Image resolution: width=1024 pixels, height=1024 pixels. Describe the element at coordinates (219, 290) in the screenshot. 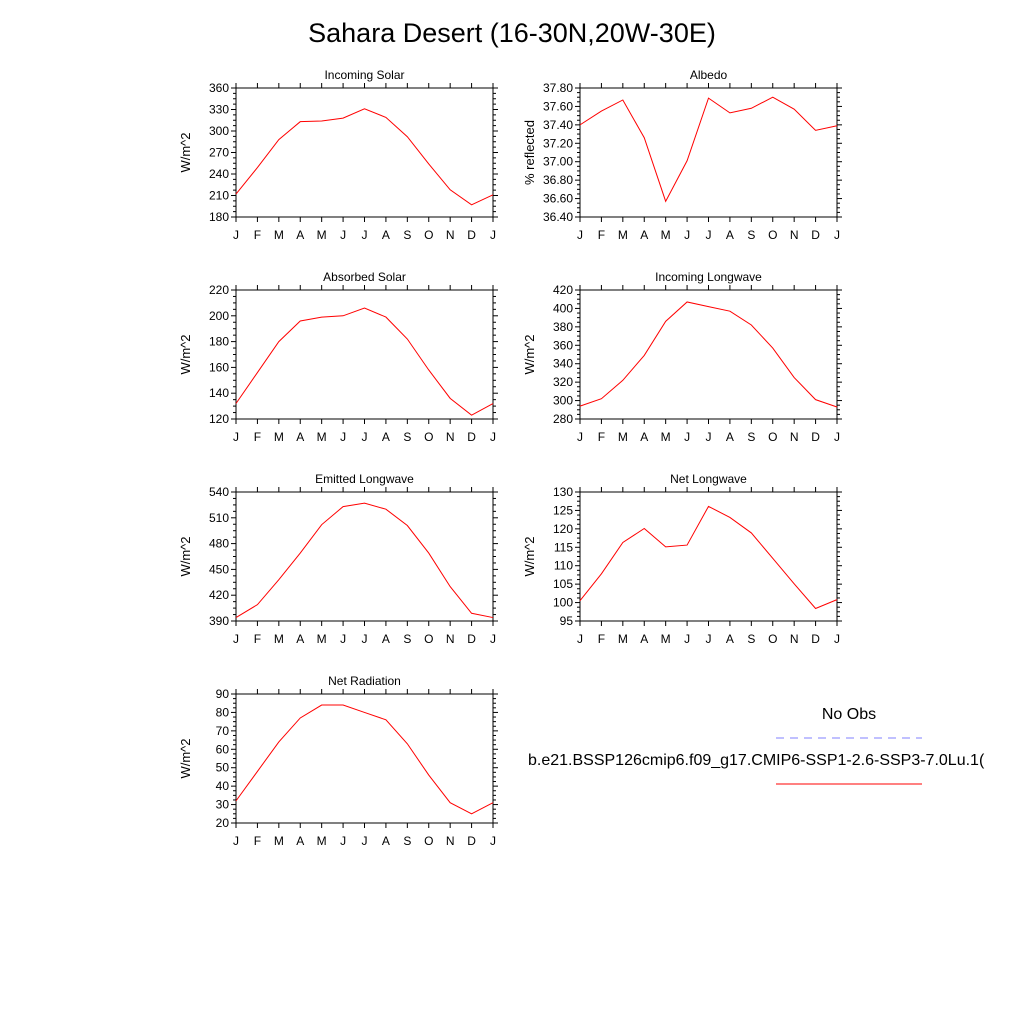

I see `y-tick-label: 220` at that location.